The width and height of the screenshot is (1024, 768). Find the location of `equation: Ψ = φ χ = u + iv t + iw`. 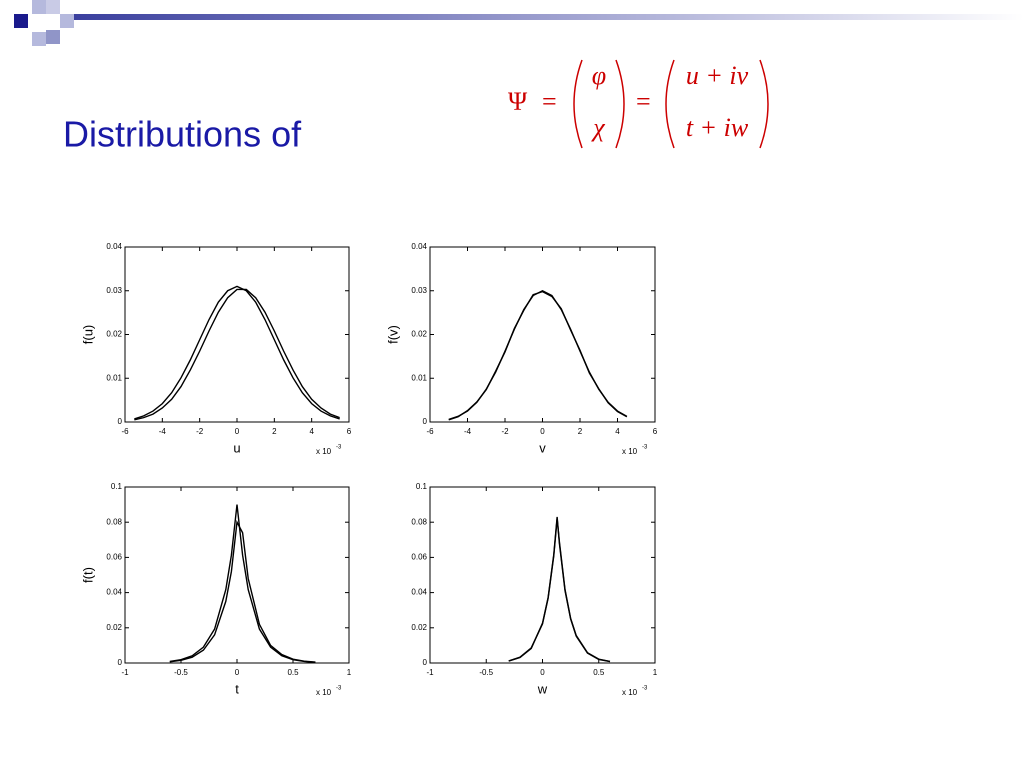

equation: Ψ = φ χ = u + iv t + iw is located at coordinates (638, 104).